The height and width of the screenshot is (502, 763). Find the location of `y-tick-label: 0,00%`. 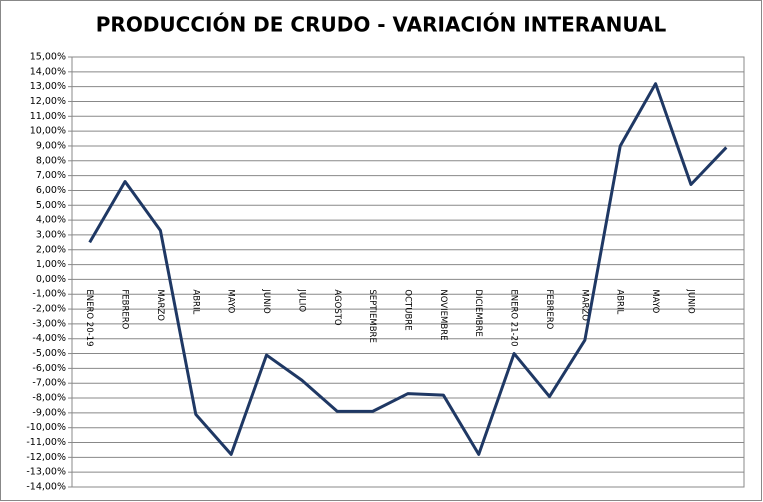

y-tick-label: 0,00% is located at coordinates (51, 279).